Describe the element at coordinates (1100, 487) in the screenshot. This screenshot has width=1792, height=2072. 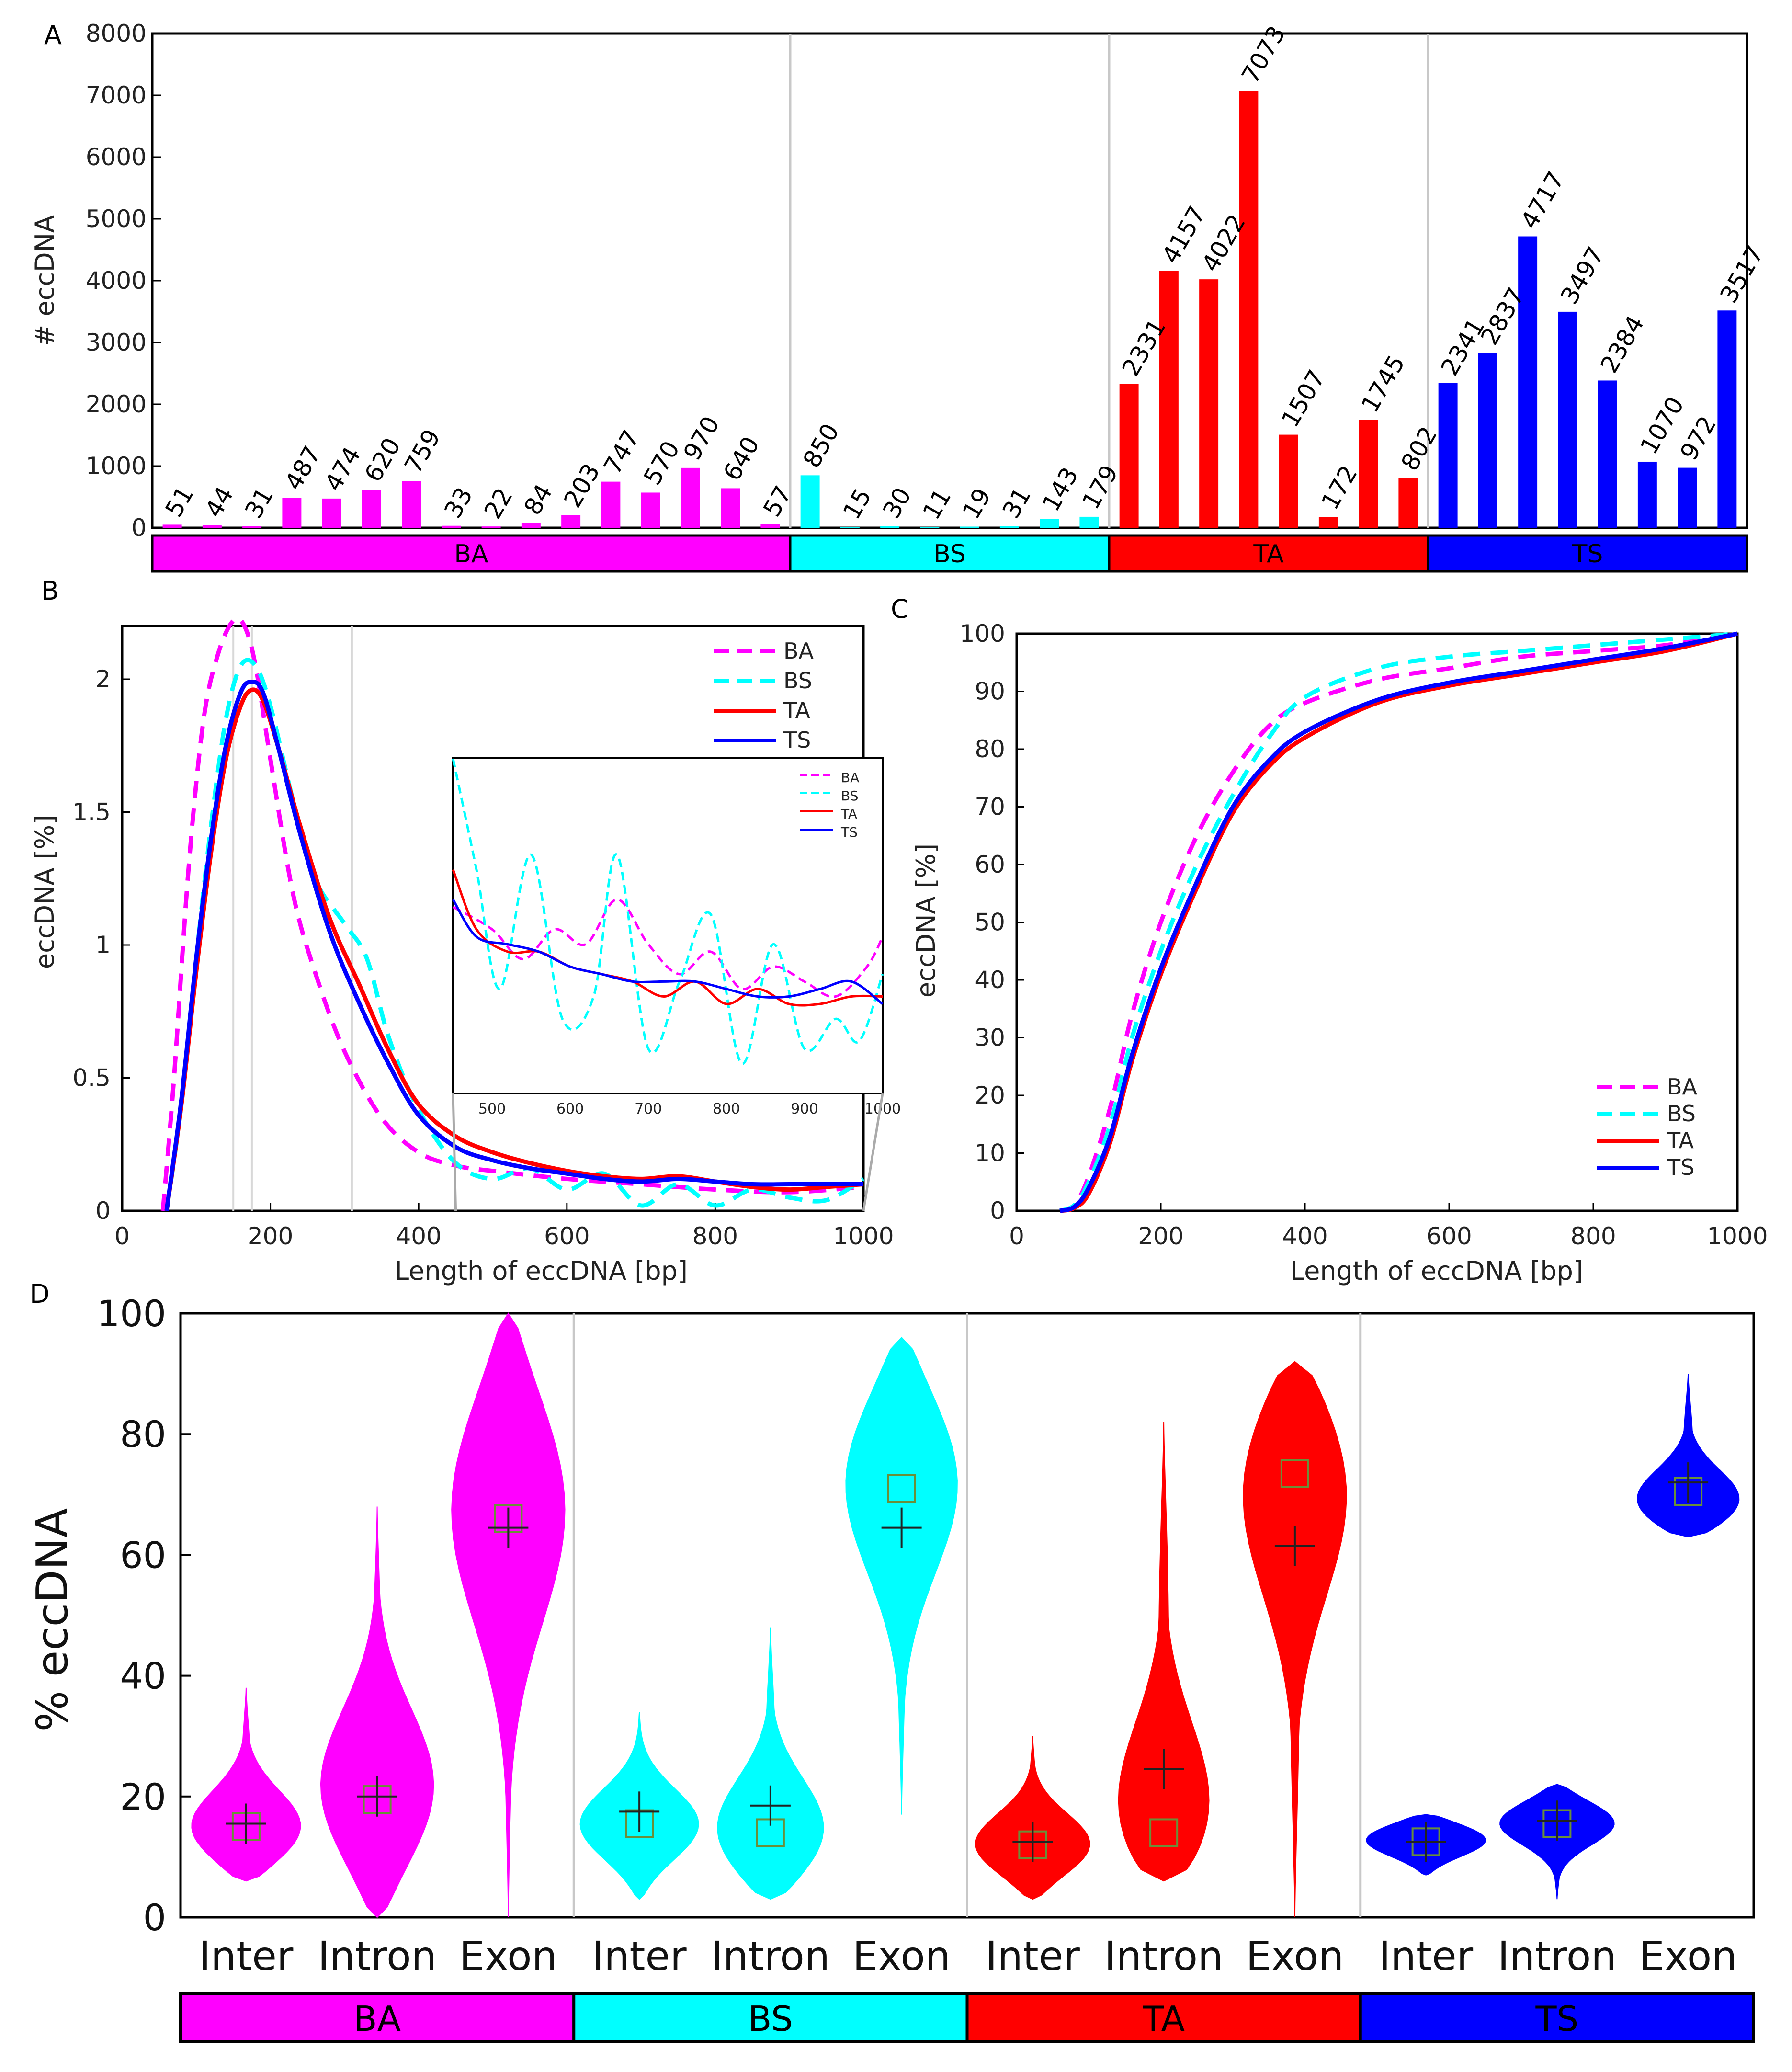
I see `panel-a-bar-value: 179` at that location.